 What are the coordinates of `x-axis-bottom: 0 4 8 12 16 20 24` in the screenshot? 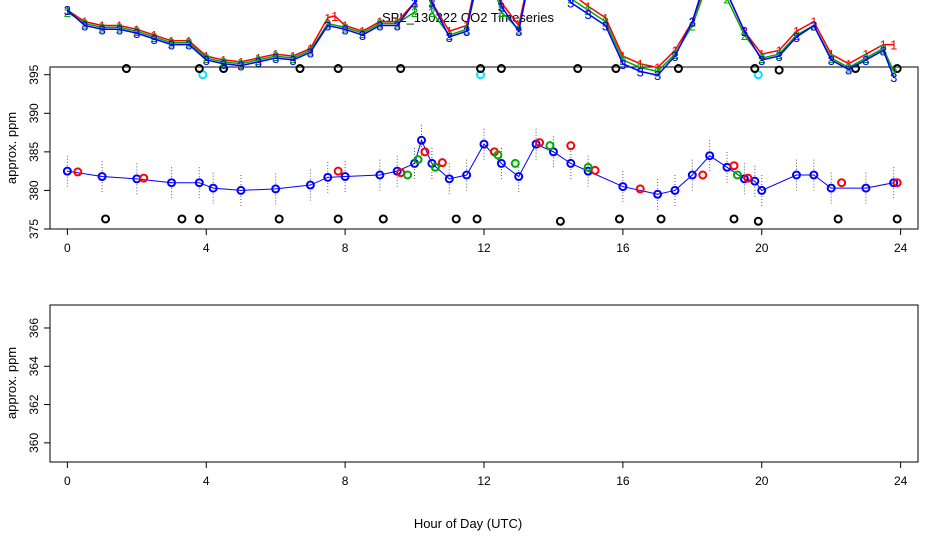 It's located at (486, 475).